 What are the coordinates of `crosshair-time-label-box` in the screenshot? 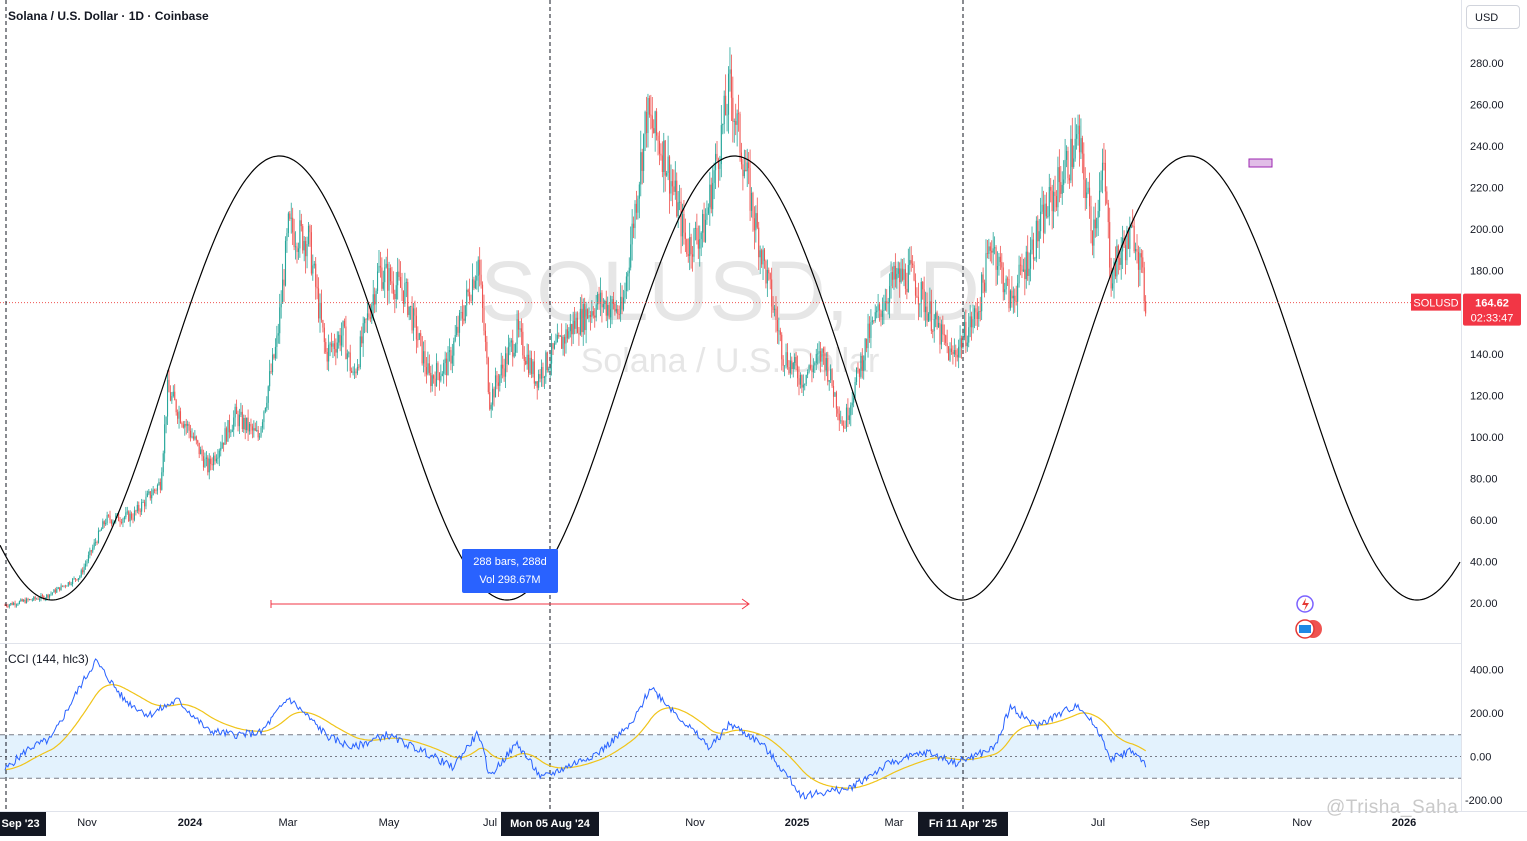 It's located at (550, 824).